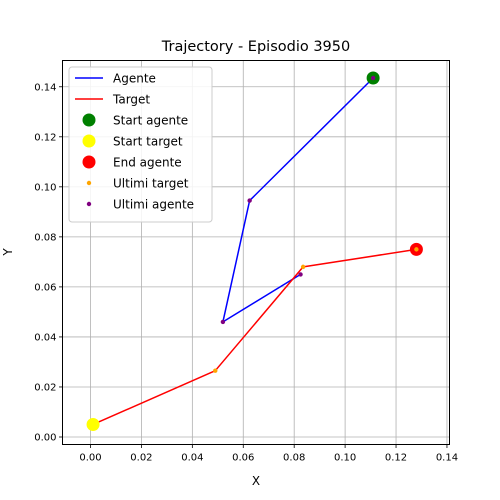 The image size is (500, 500). I want to click on y-tick-label: 0.12, so click(45, 137).